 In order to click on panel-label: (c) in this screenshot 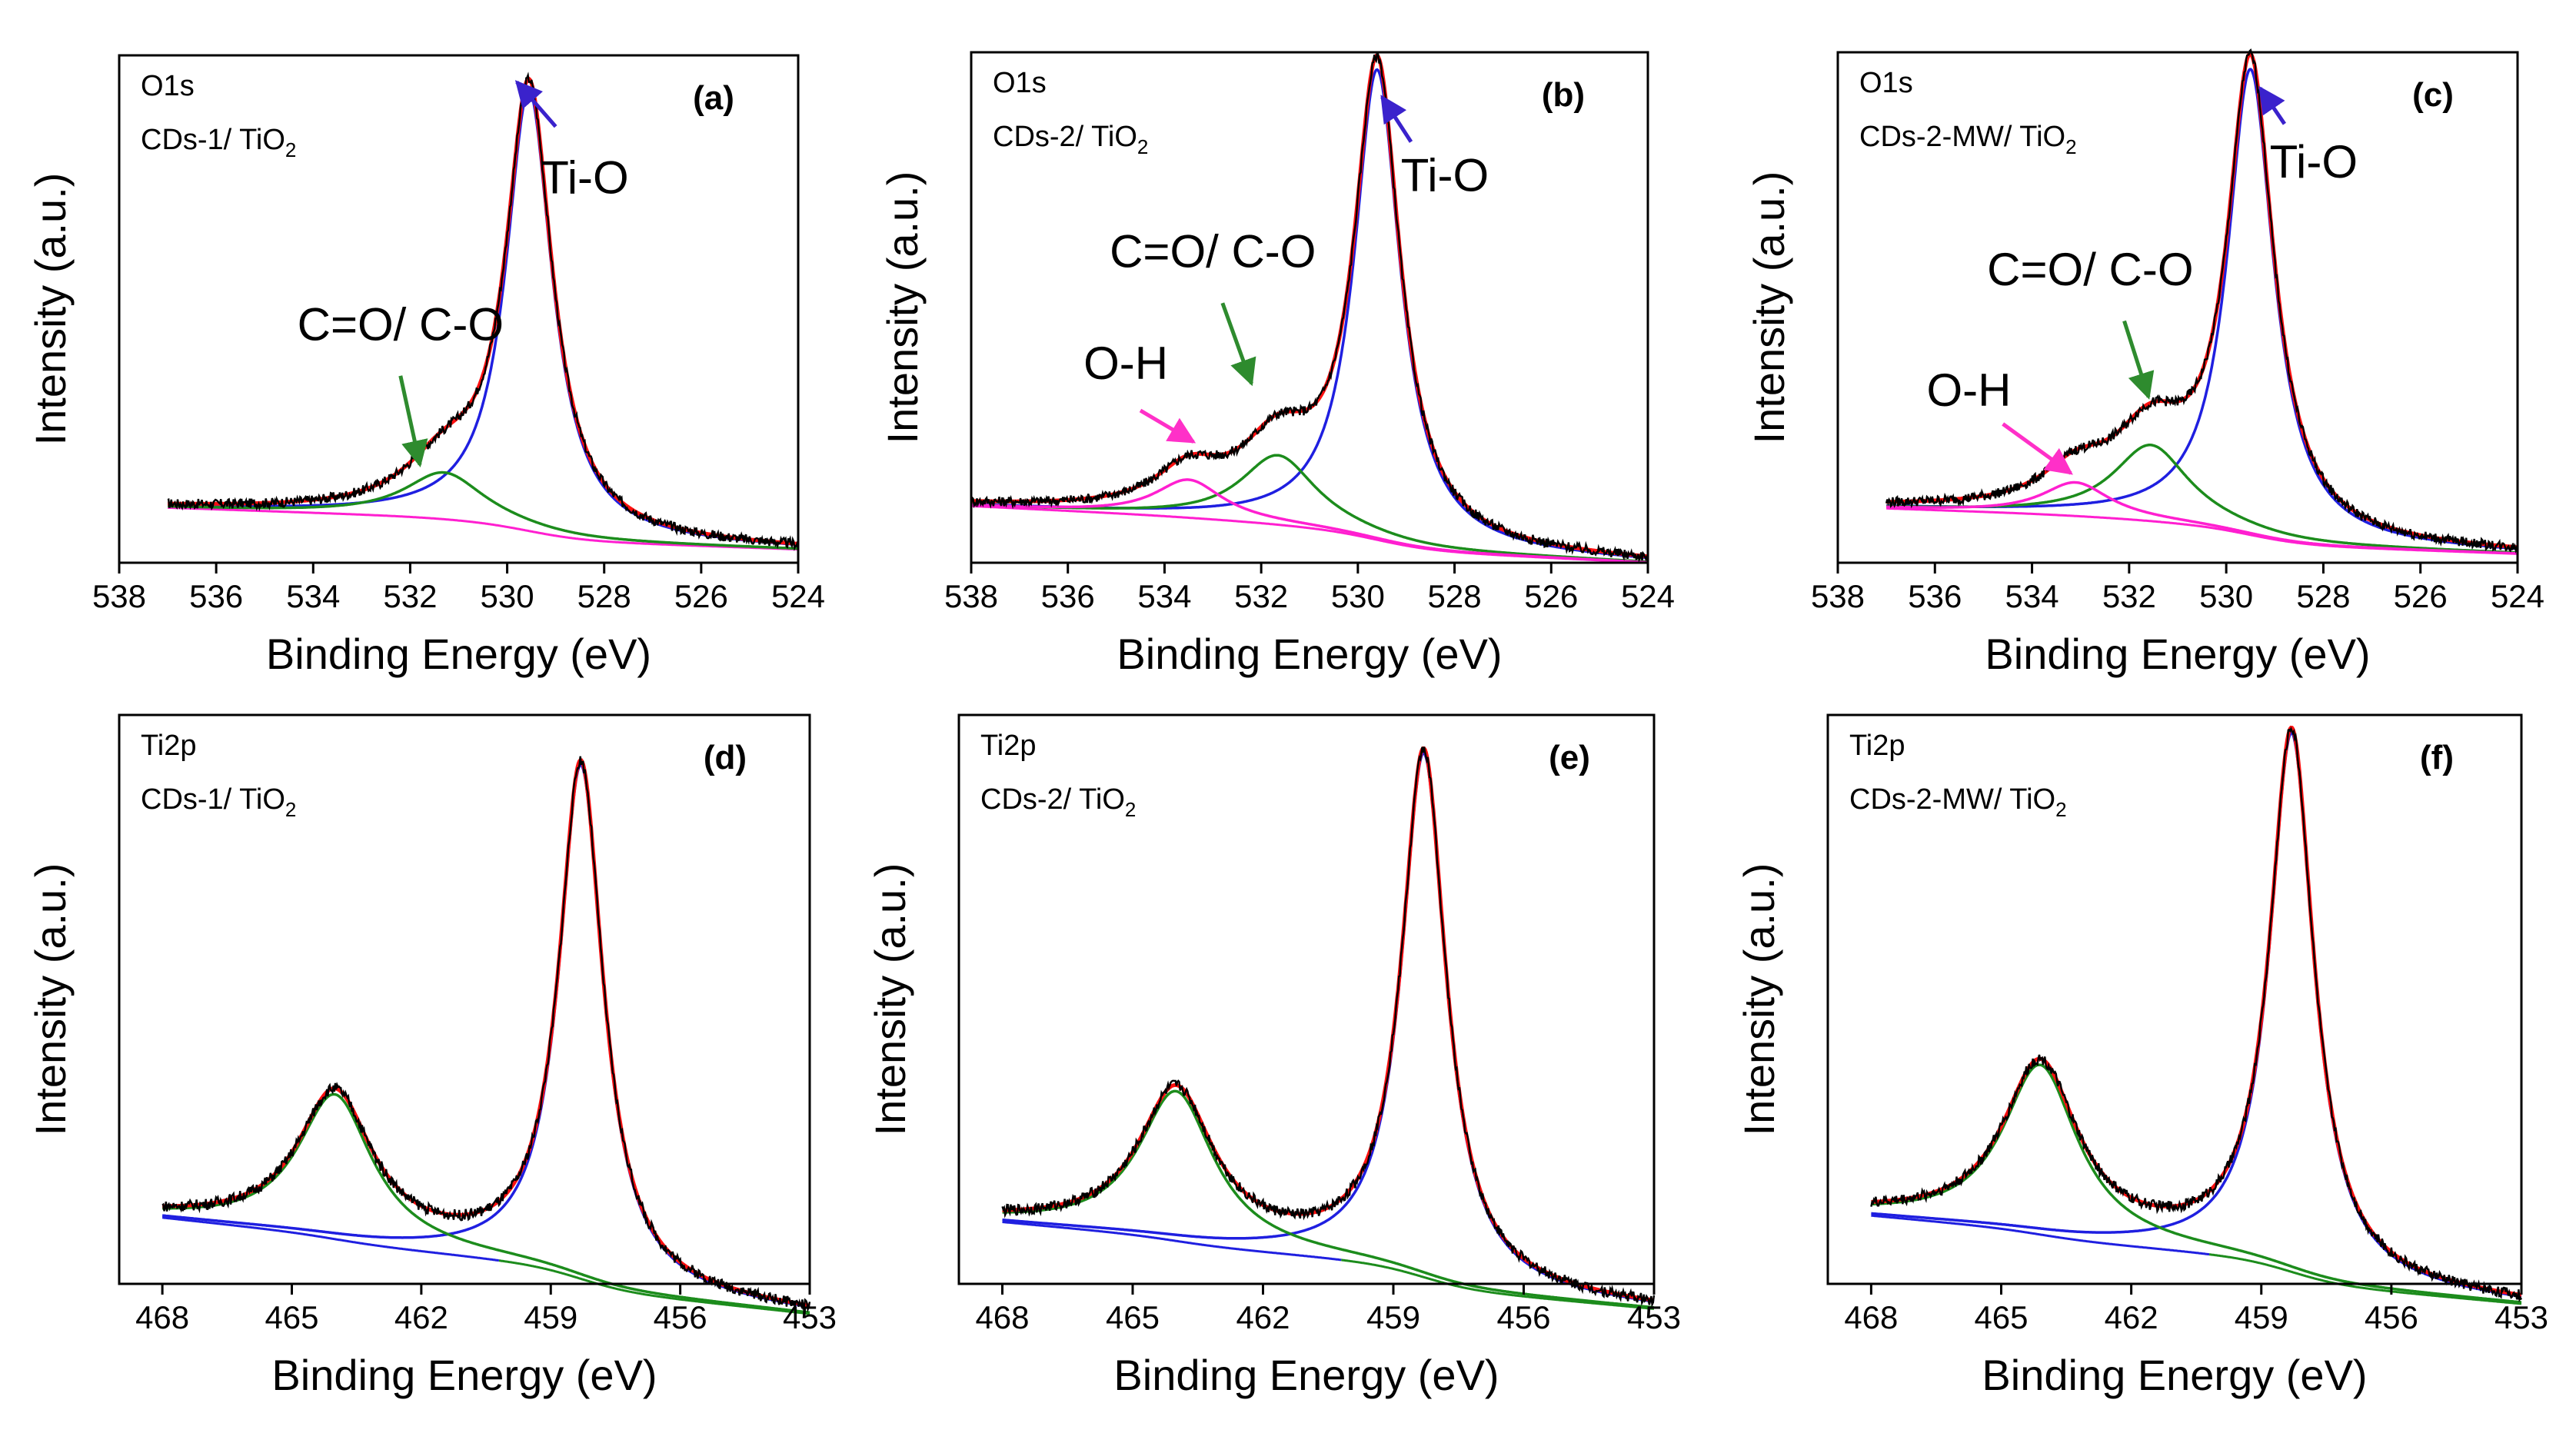, I will do `click(2433, 95)`.